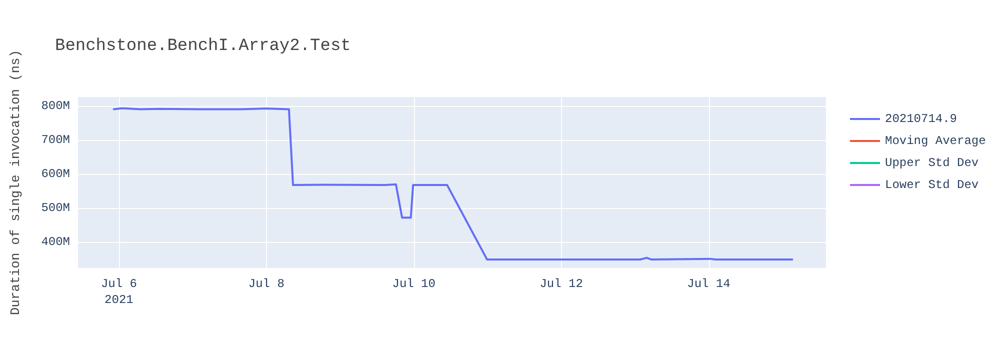 This screenshot has height=350, width=1000. I want to click on x-tick-label: Jul 14, so click(708, 284).